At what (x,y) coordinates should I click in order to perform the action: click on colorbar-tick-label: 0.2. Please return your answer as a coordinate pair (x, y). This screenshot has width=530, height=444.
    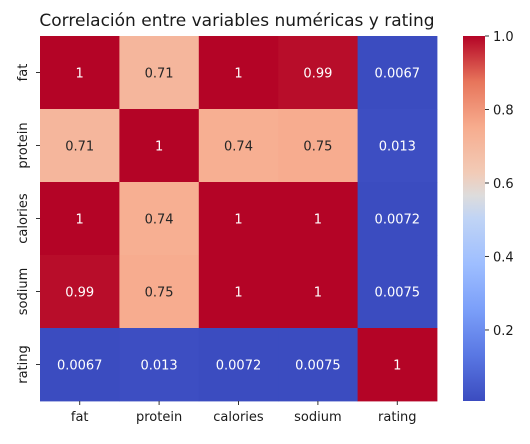
    Looking at the image, I should click on (503, 331).